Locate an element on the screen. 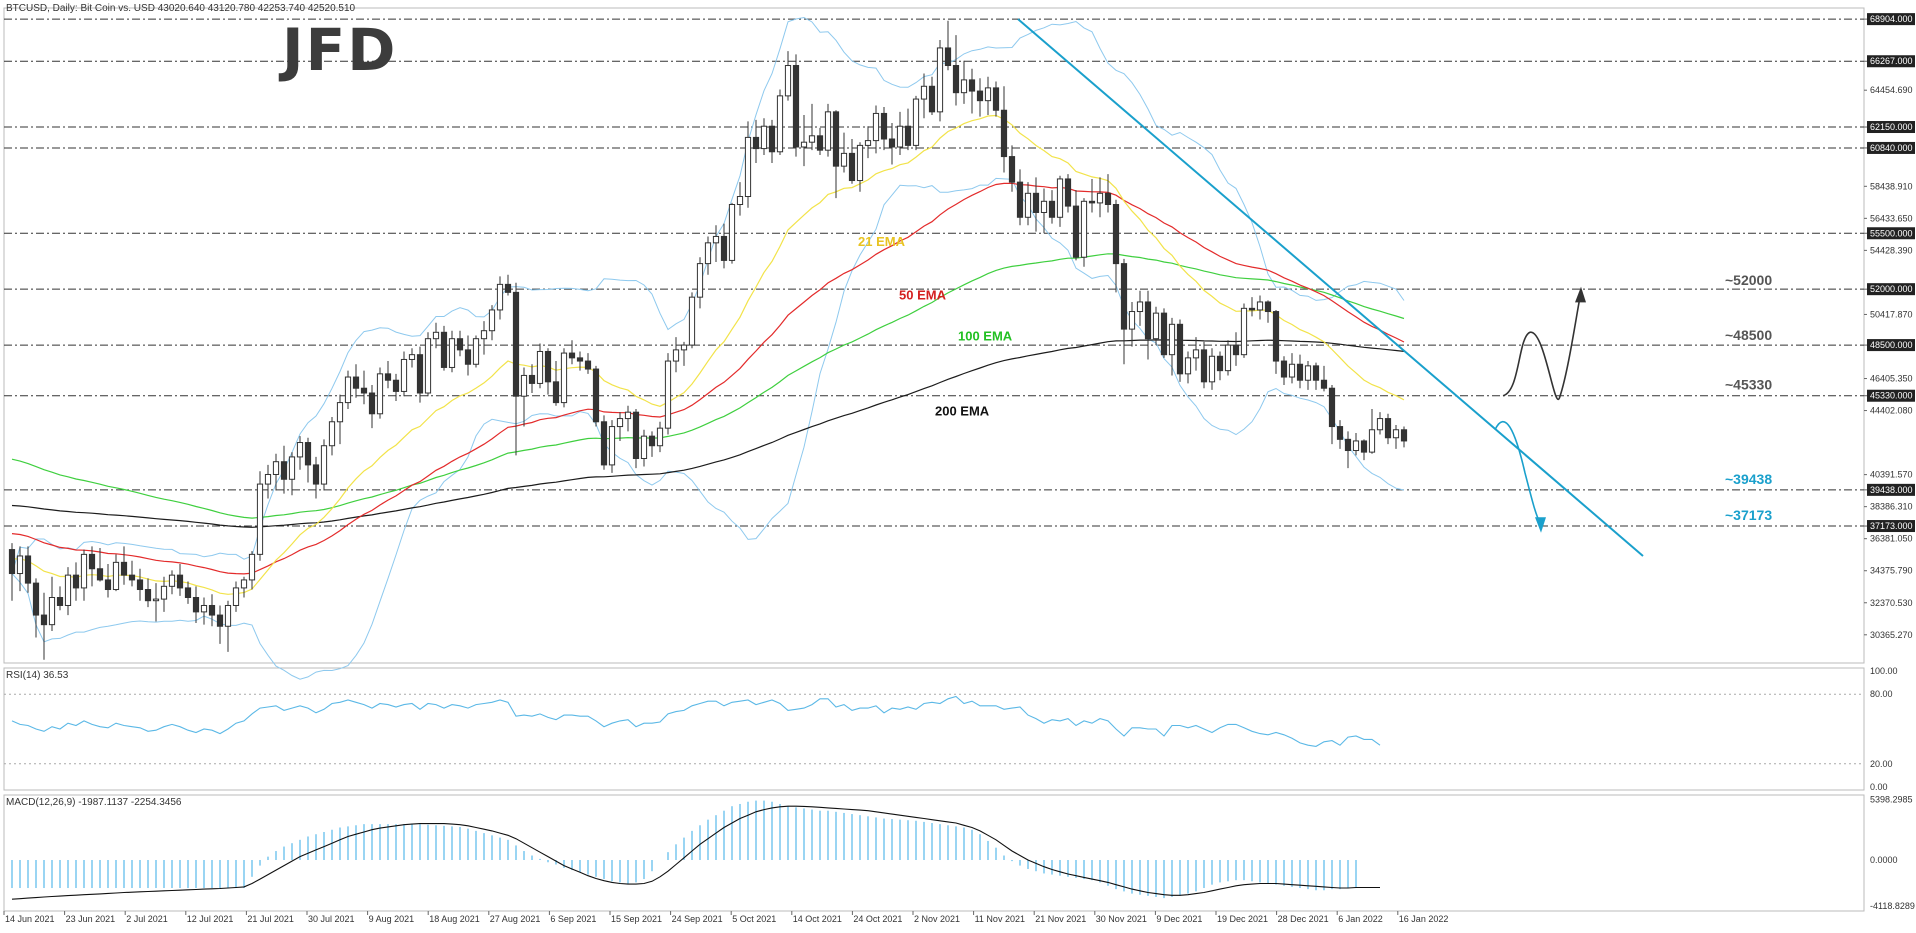 This screenshot has height=933, width=1916. projection-up-arrowhead is located at coordinates (1580, 294).